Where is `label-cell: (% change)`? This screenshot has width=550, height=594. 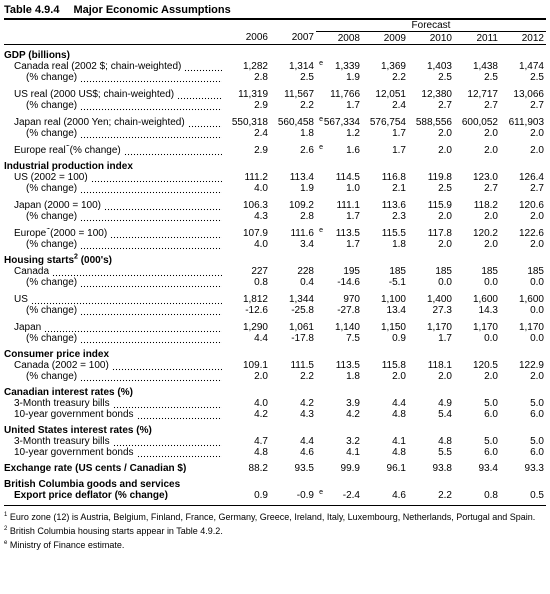
label-cell: (% change) is located at coordinates (114, 310).